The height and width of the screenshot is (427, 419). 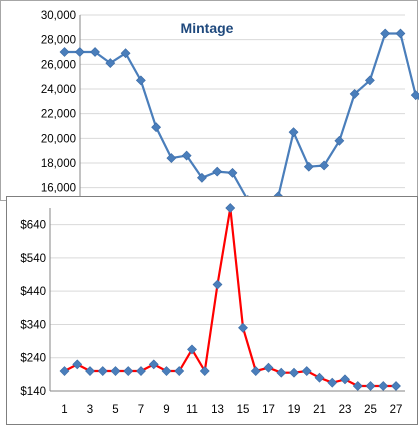 I want to click on bottom-y-axis-ticks: $640 $540 $440 $340 $240 $140, so click(x=33, y=309).